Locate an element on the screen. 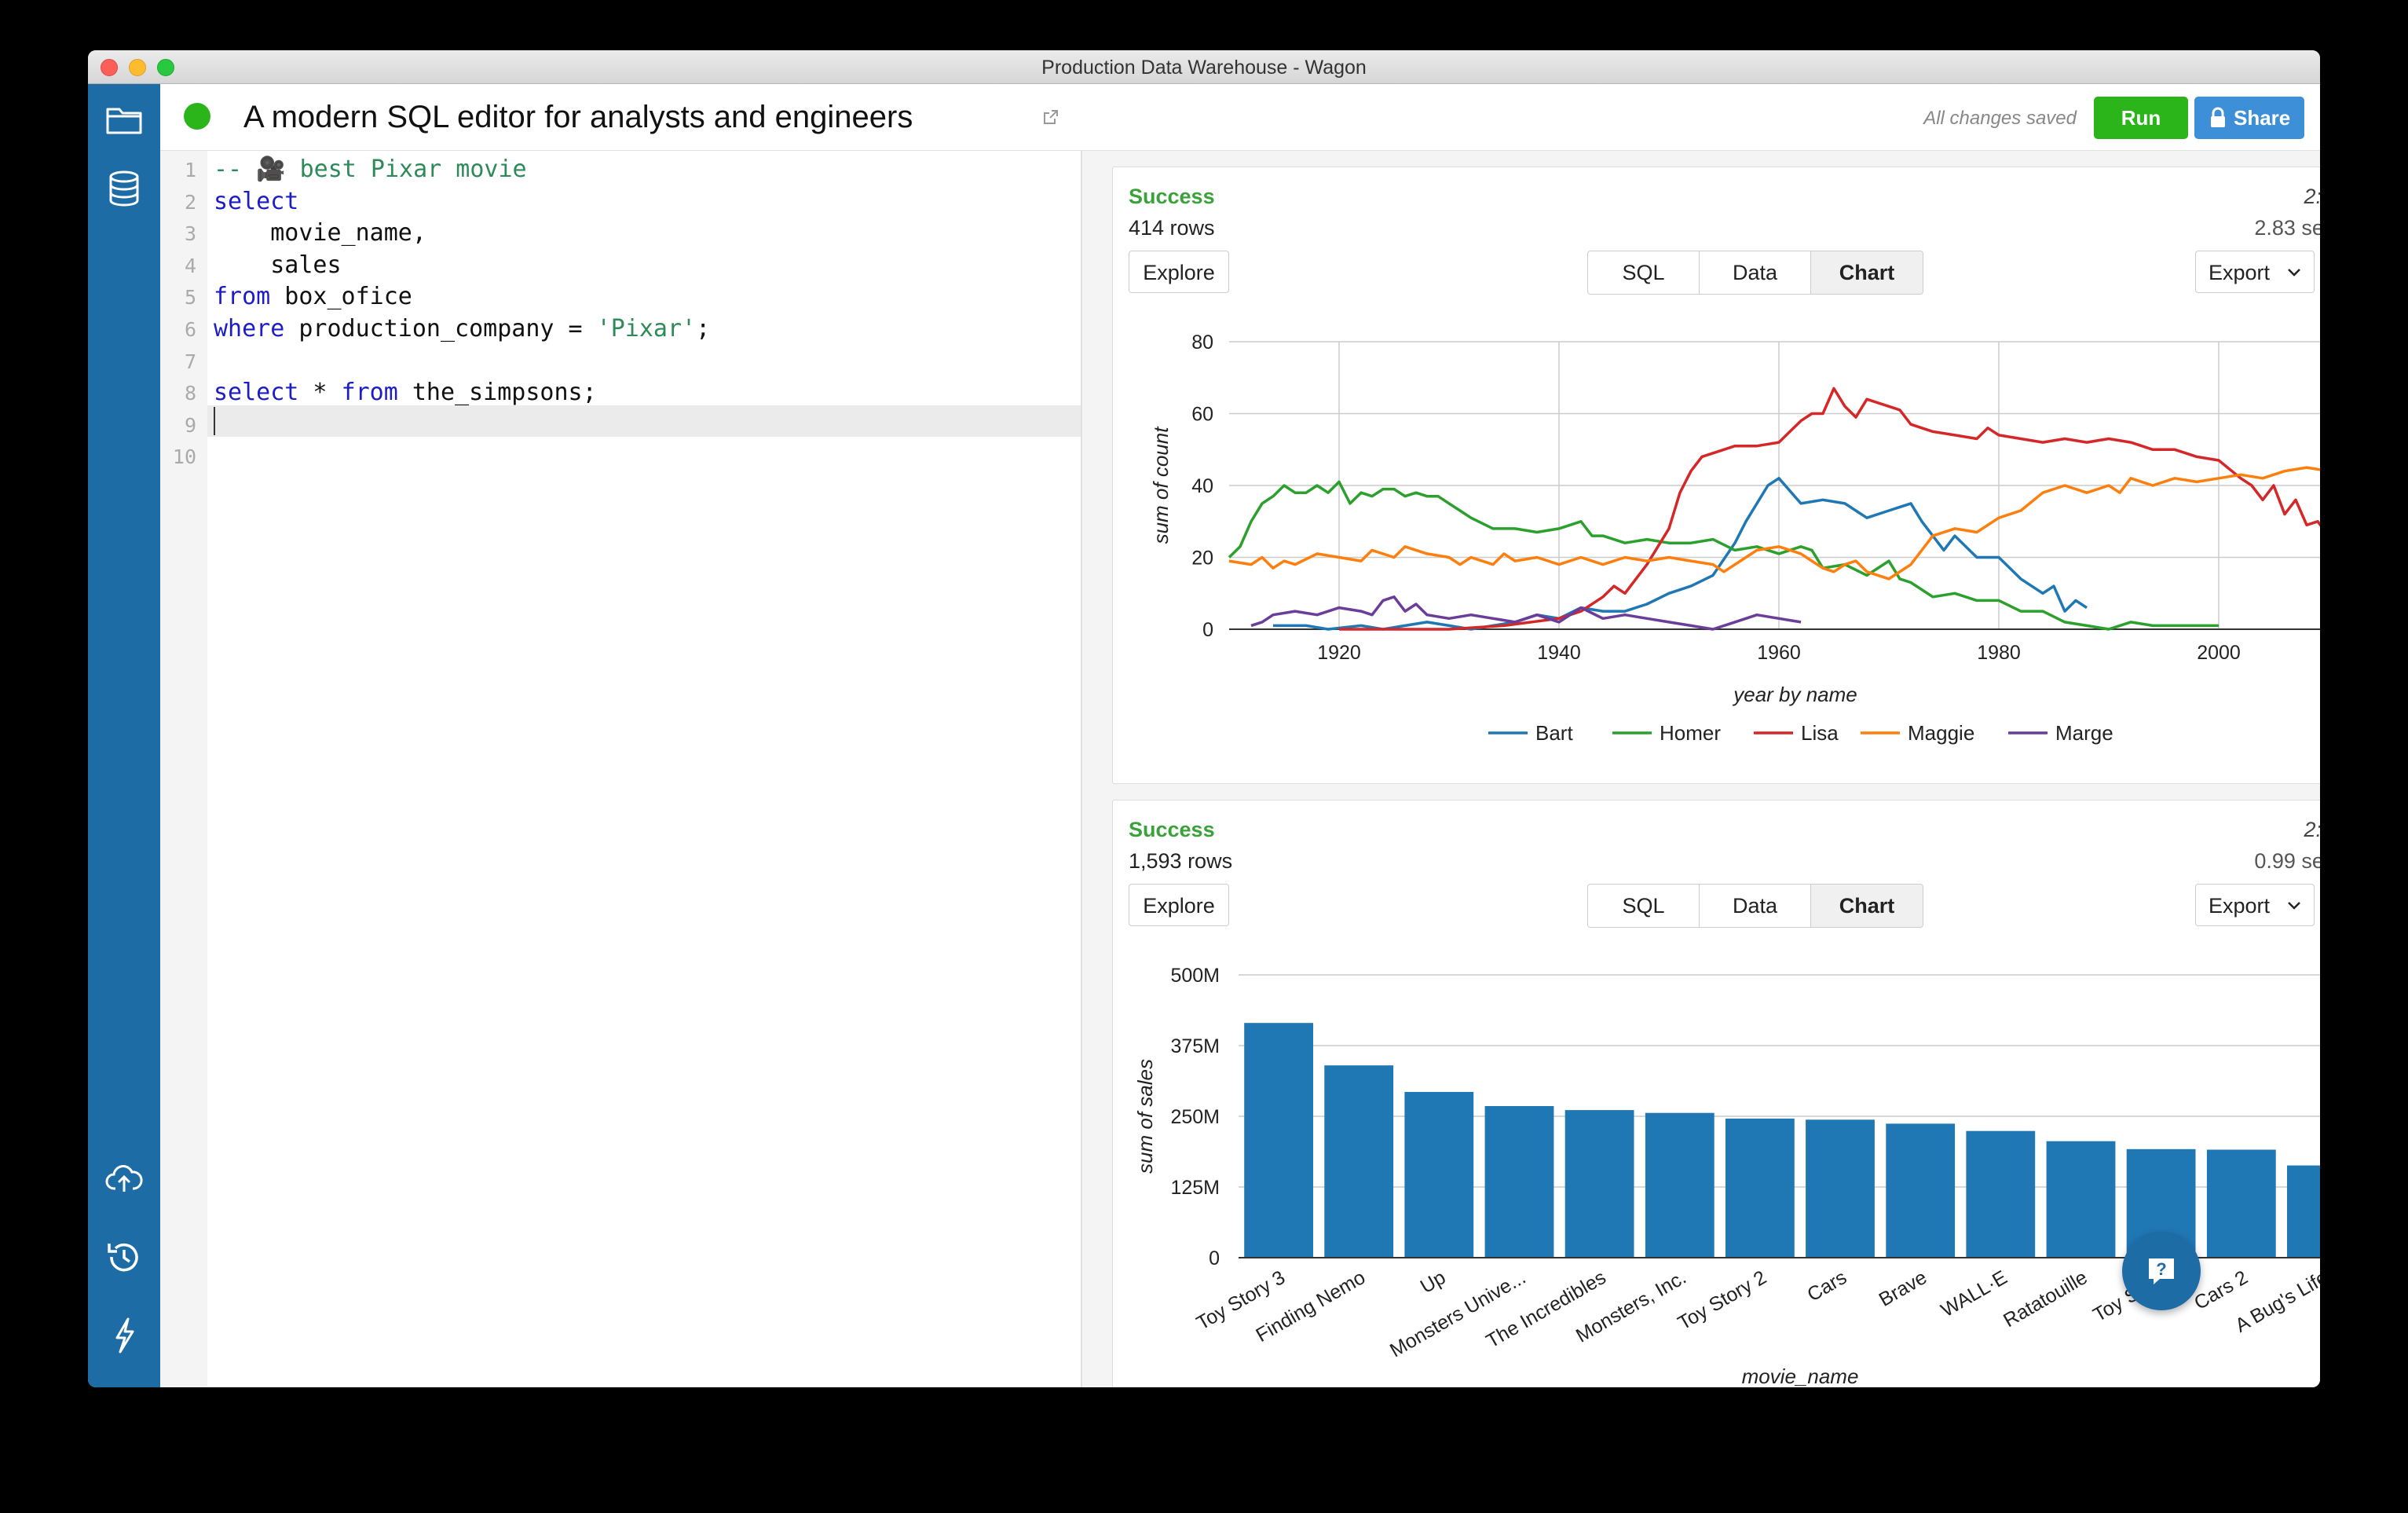 The width and height of the screenshot is (2408, 1513). sql-token: box_ofice is located at coordinates (341, 297).